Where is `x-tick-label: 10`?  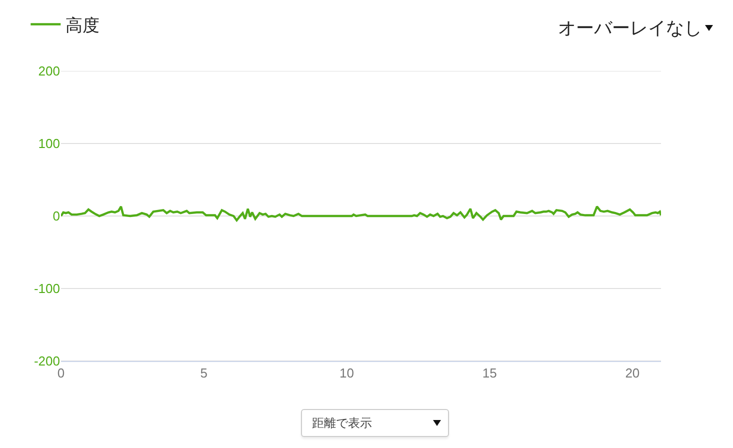
x-tick-label: 10 is located at coordinates (346, 373).